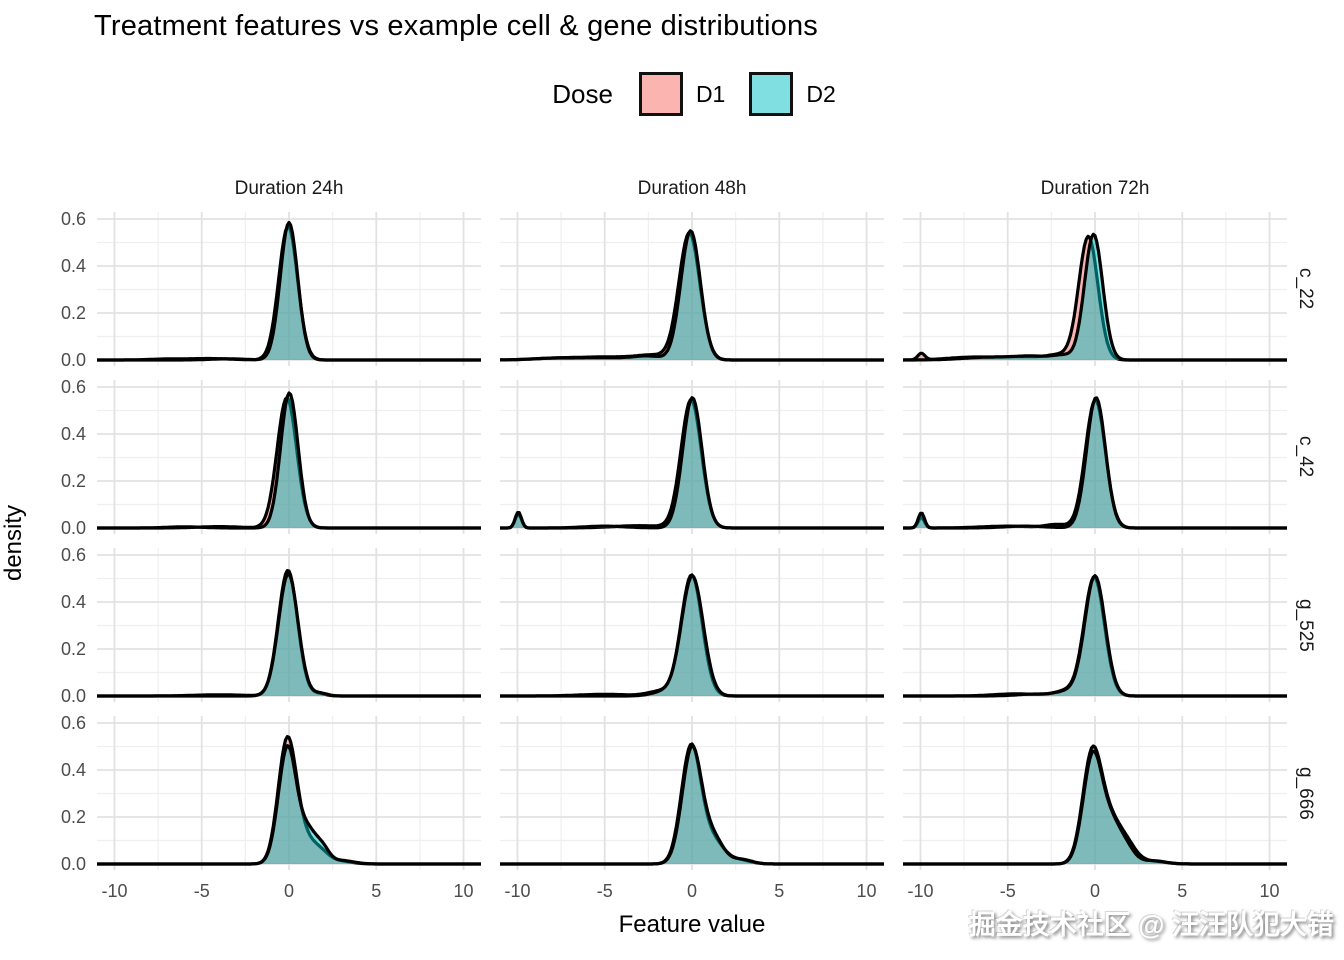  I want to click on facet-row-strip: g_525, so click(1305, 625).